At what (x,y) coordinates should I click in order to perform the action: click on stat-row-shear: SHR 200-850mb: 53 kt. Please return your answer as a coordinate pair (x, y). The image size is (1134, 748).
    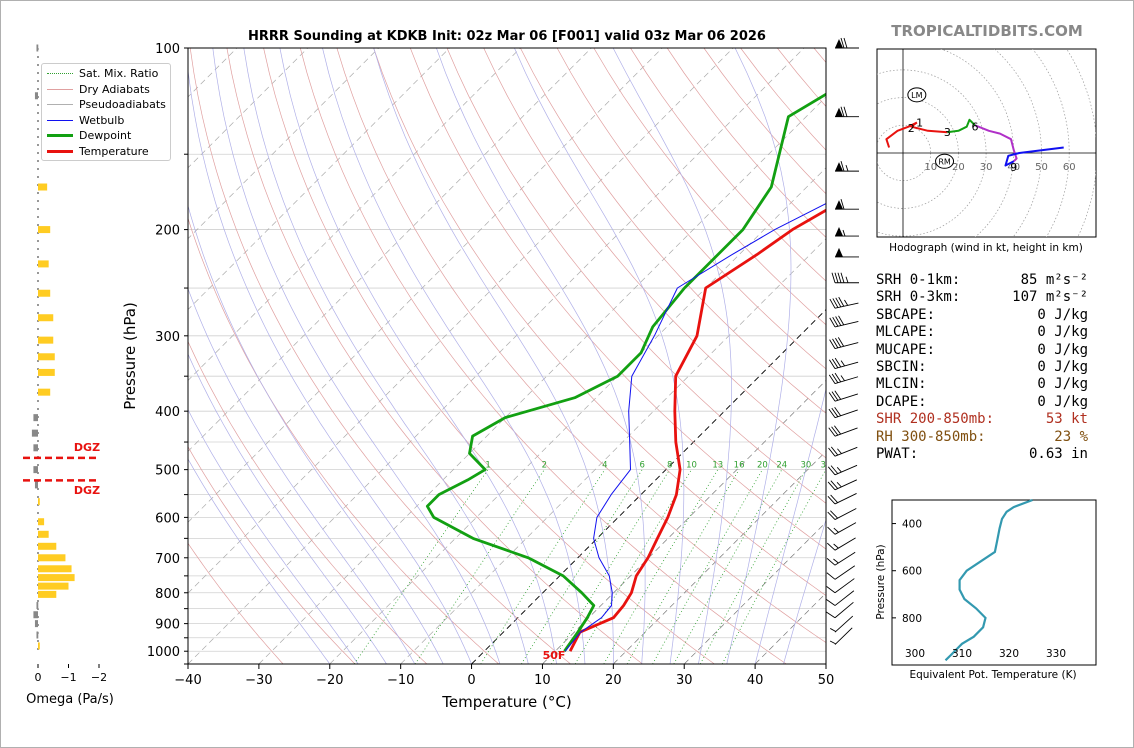
    Looking at the image, I should click on (982, 419).